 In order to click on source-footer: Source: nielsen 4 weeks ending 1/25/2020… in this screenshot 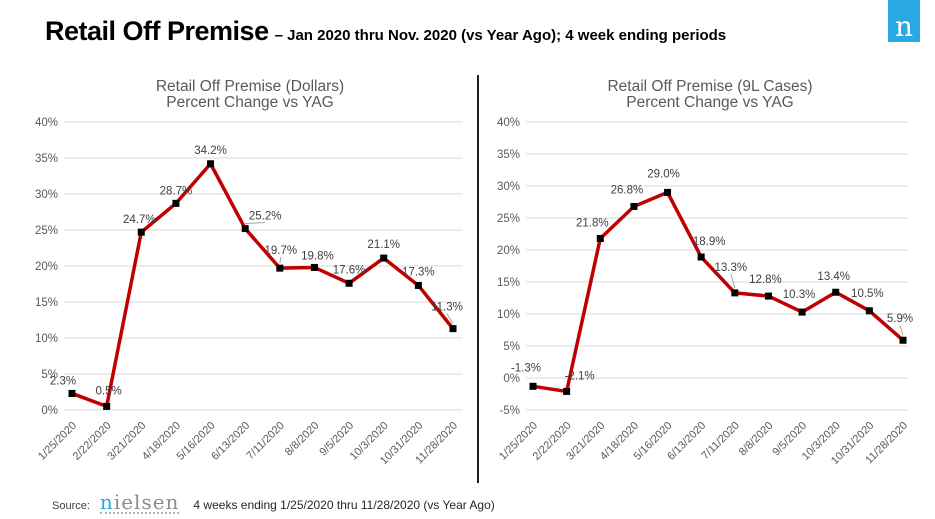, I will do `click(273, 502)`.